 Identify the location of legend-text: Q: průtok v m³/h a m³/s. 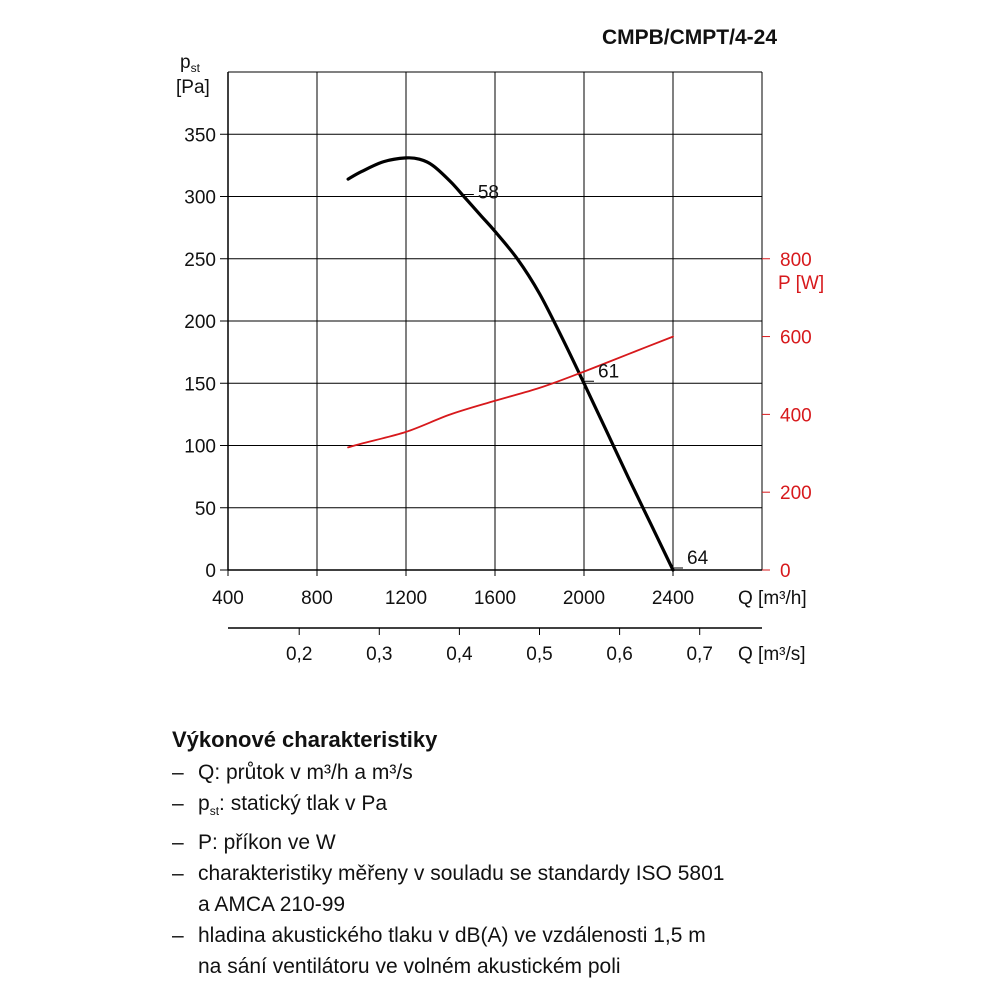
(305, 772).